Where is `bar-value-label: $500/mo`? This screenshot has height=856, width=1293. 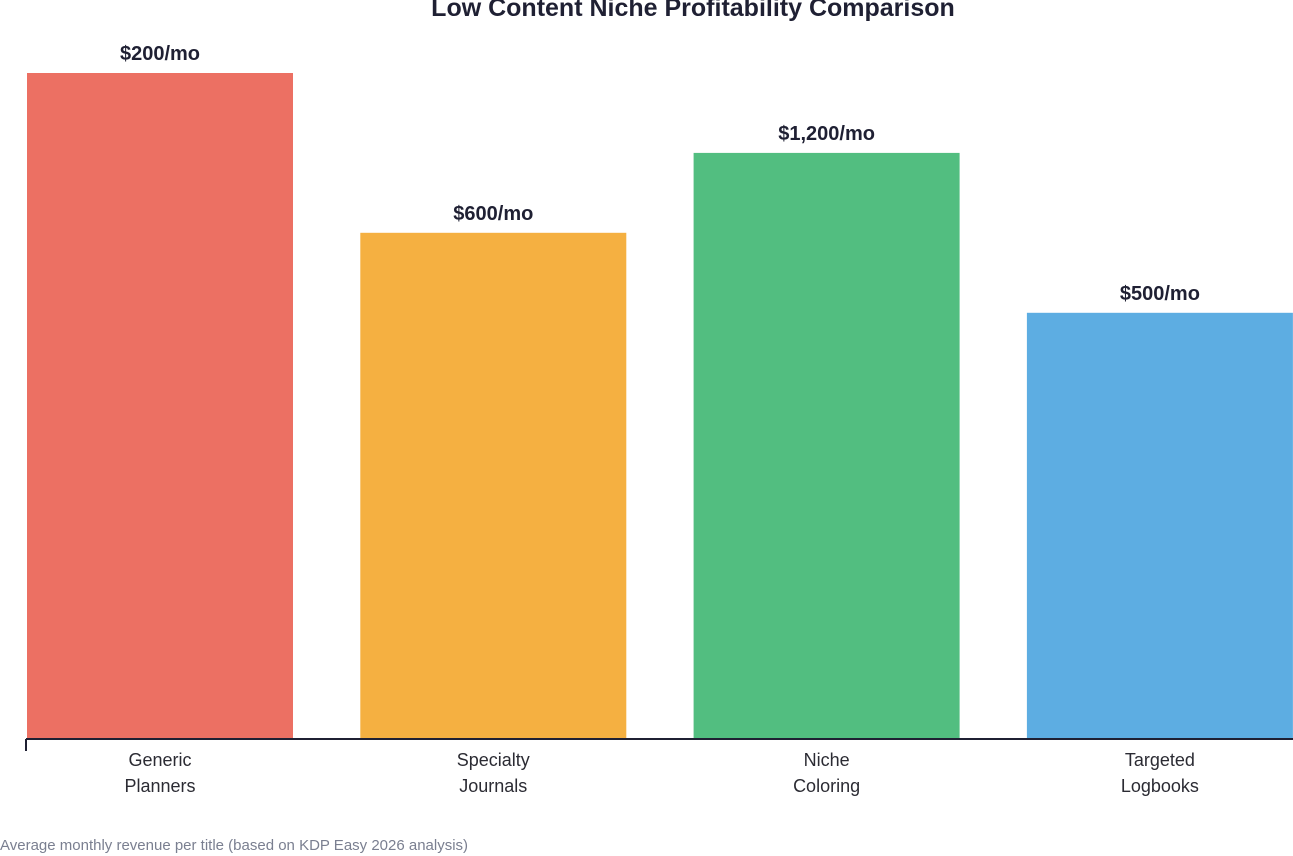 bar-value-label: $500/mo is located at coordinates (1160, 294).